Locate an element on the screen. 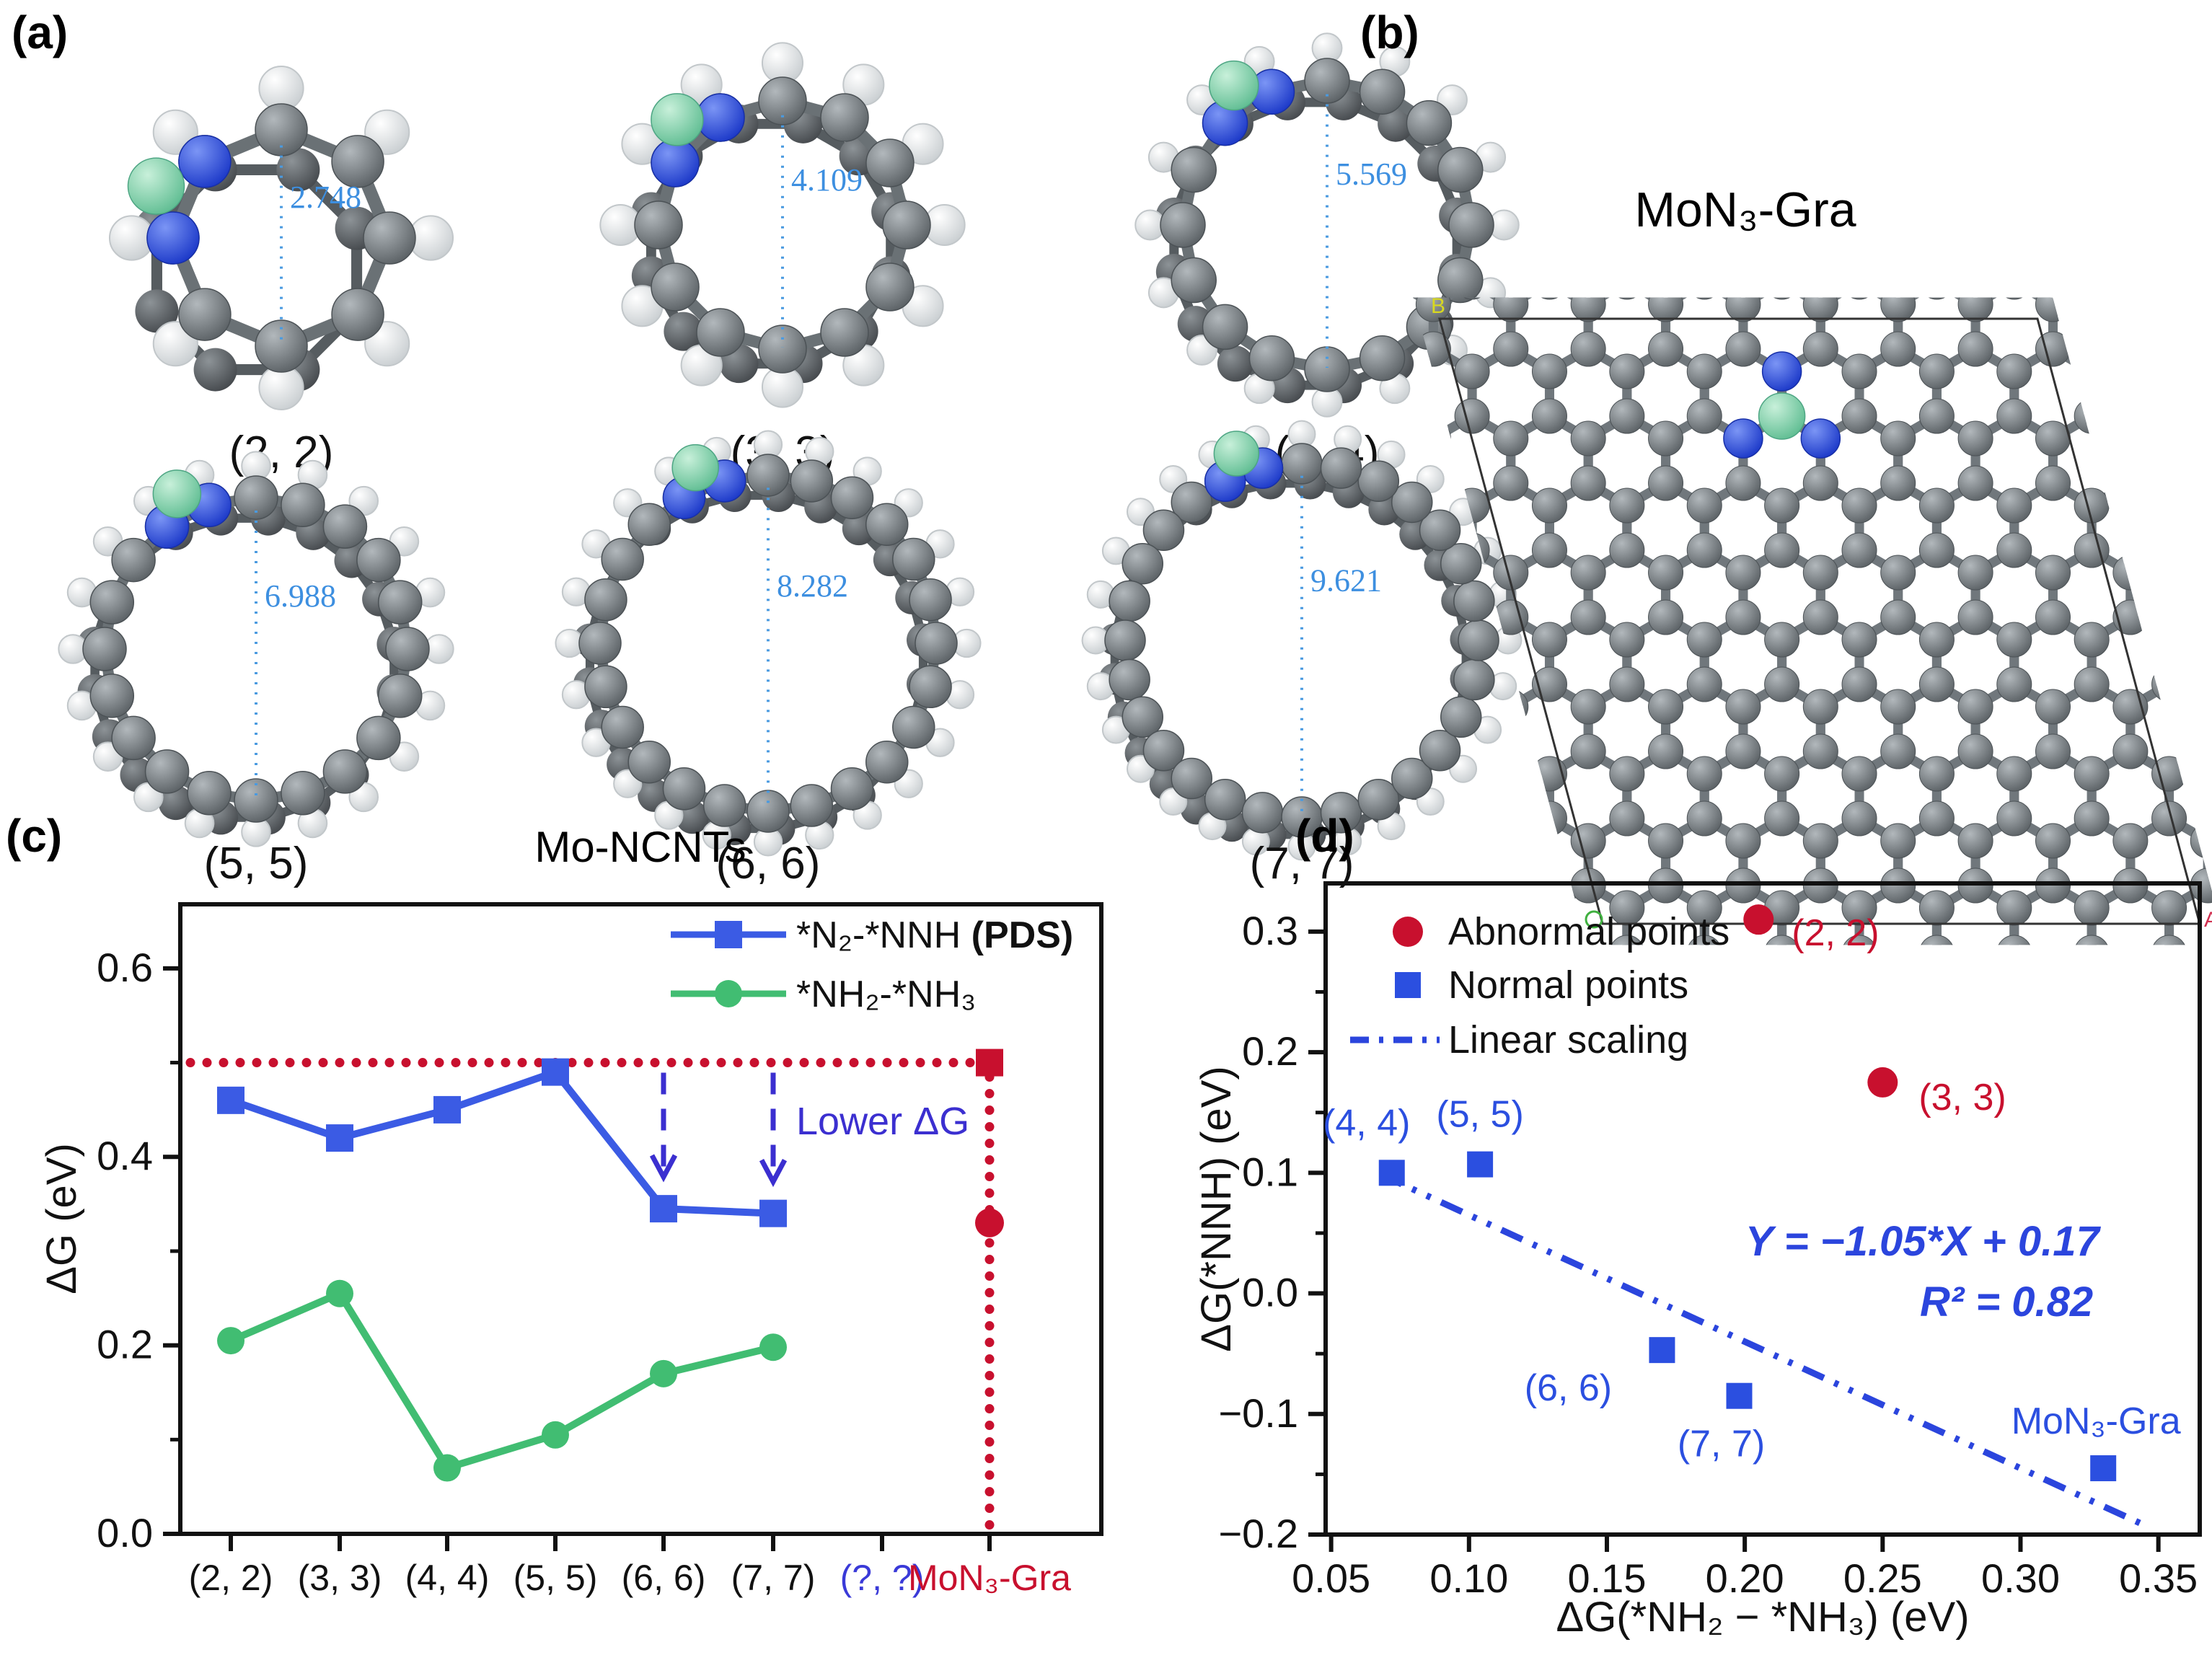  lower-dg-annotation: Lower ΔG is located at coordinates (883, 1121).